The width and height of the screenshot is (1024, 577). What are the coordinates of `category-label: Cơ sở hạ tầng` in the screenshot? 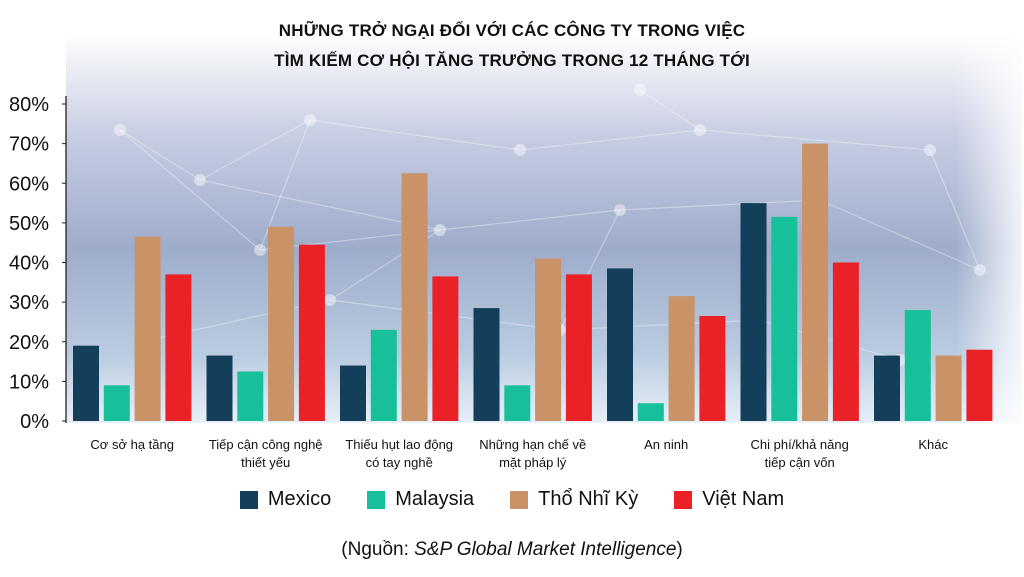 It's located at (132, 444).